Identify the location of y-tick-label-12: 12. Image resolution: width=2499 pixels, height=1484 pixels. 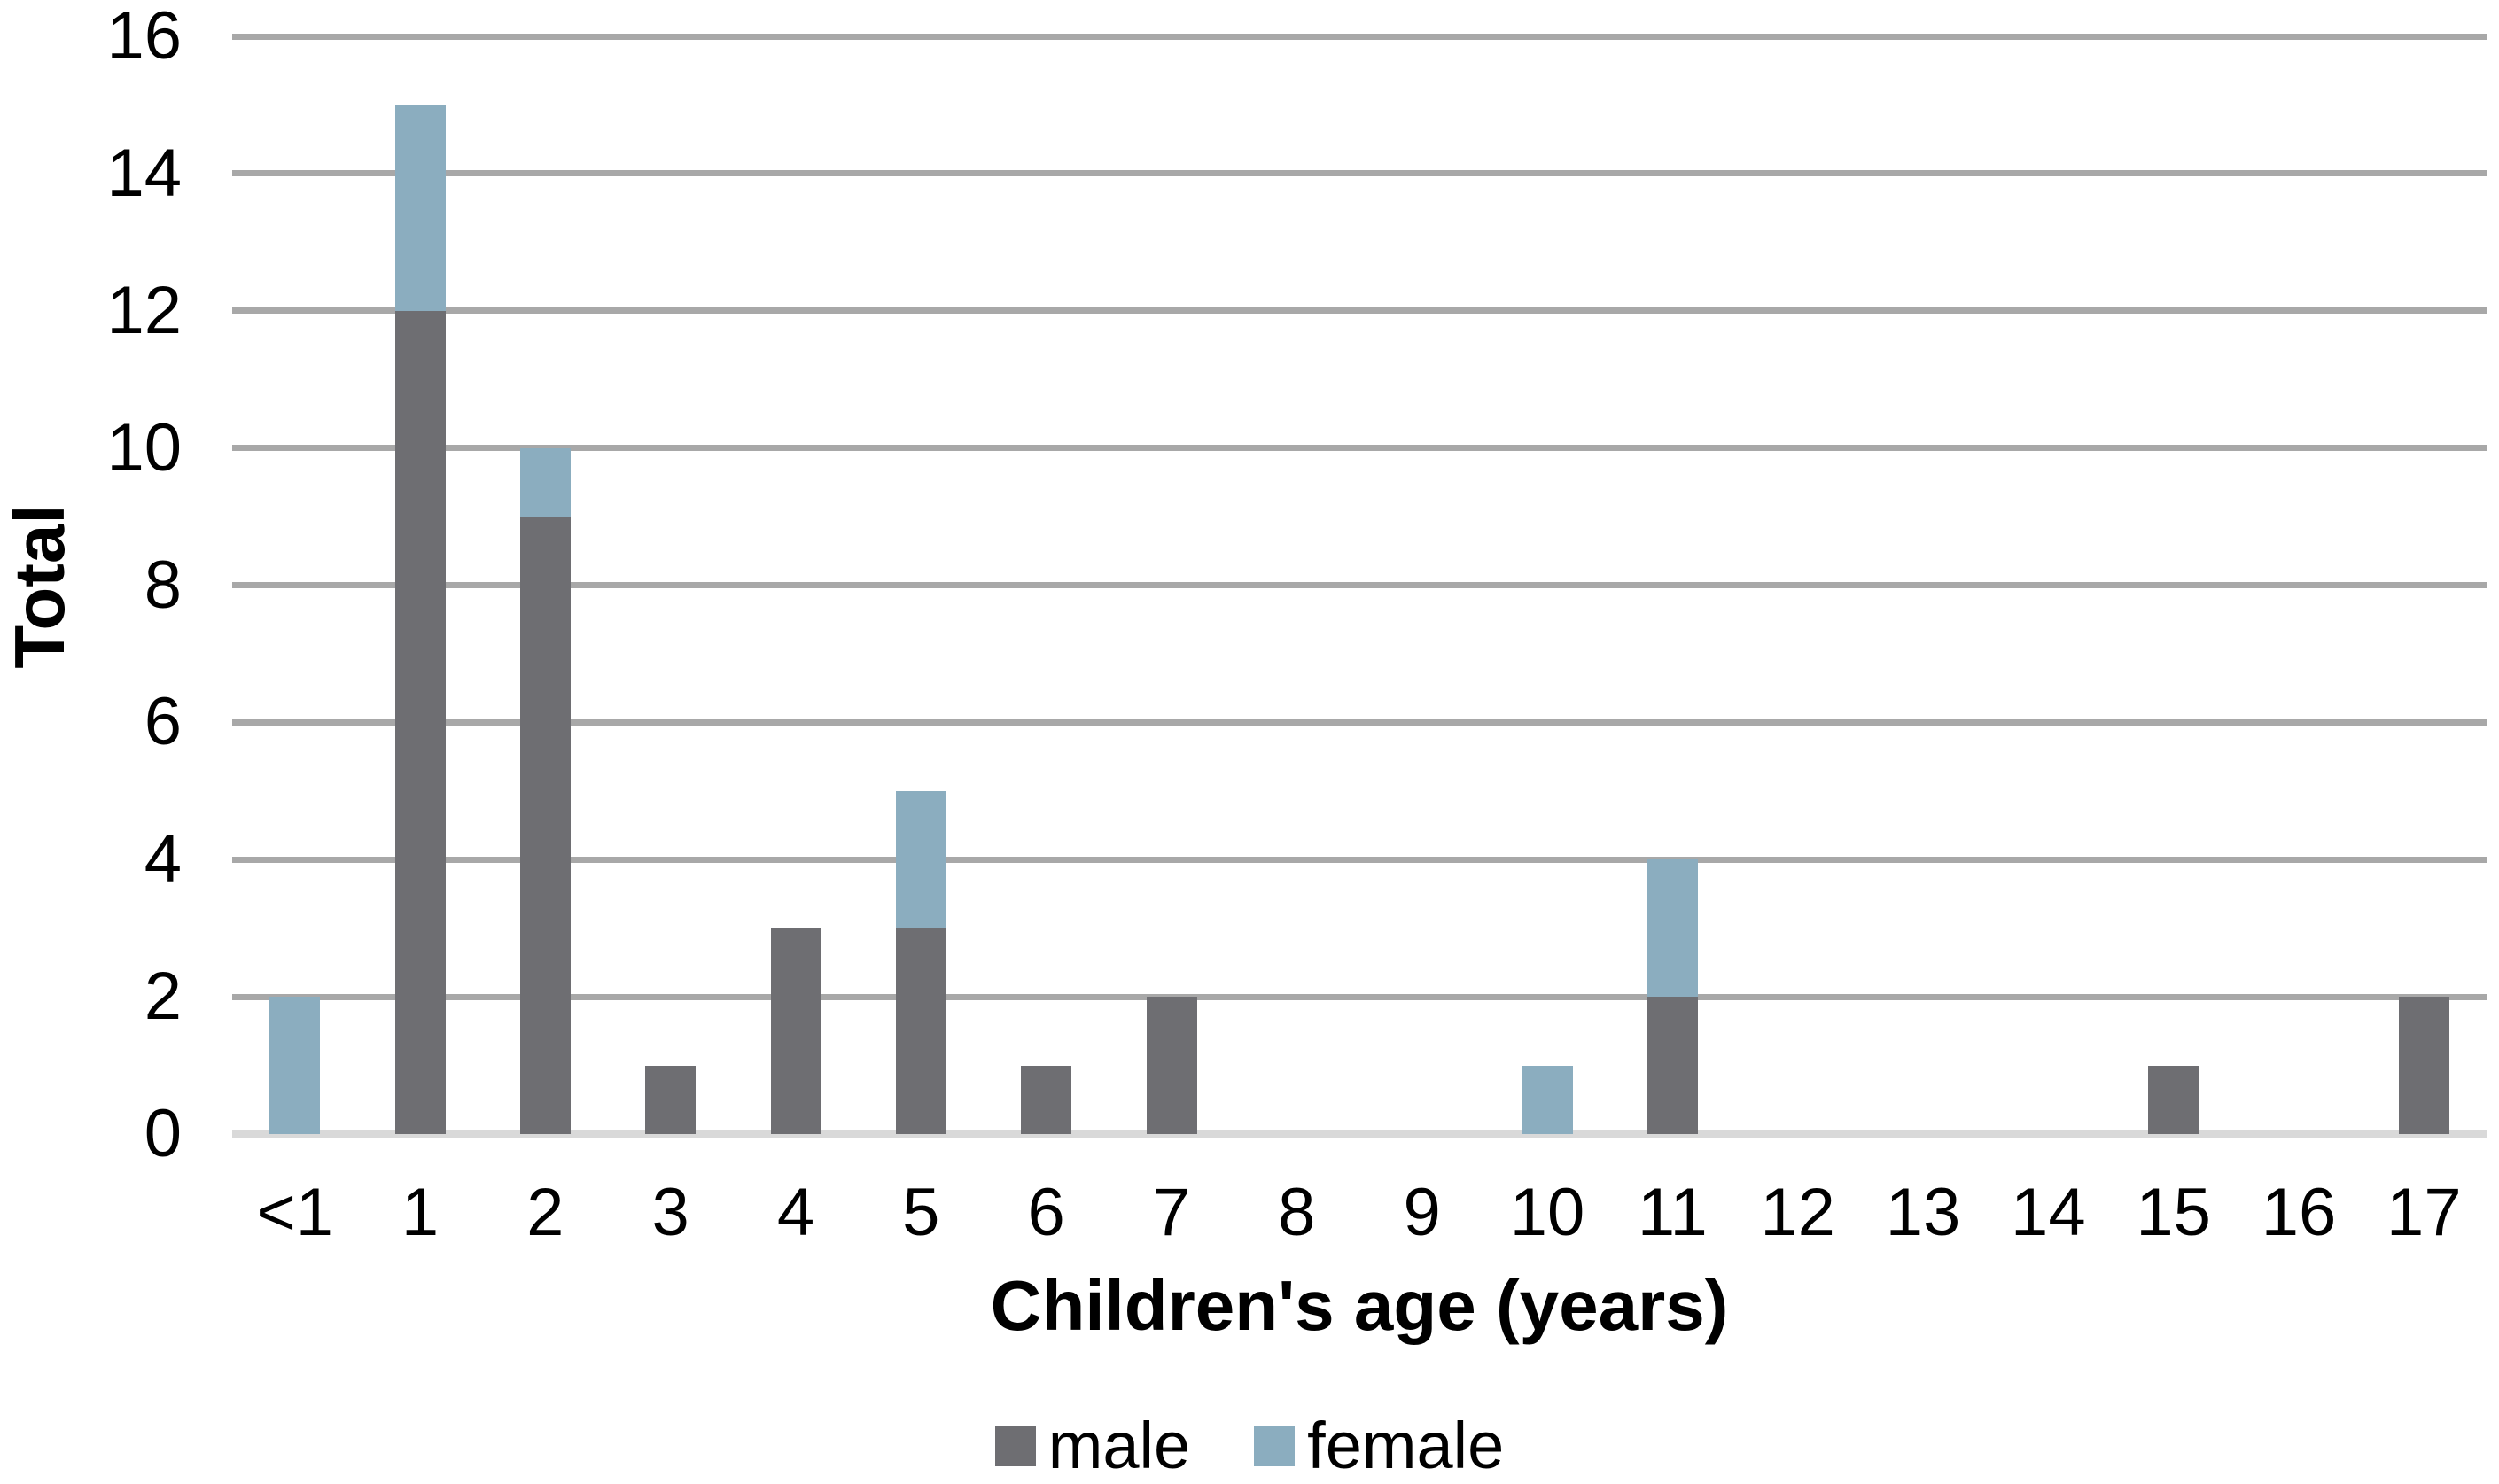
(144, 310).